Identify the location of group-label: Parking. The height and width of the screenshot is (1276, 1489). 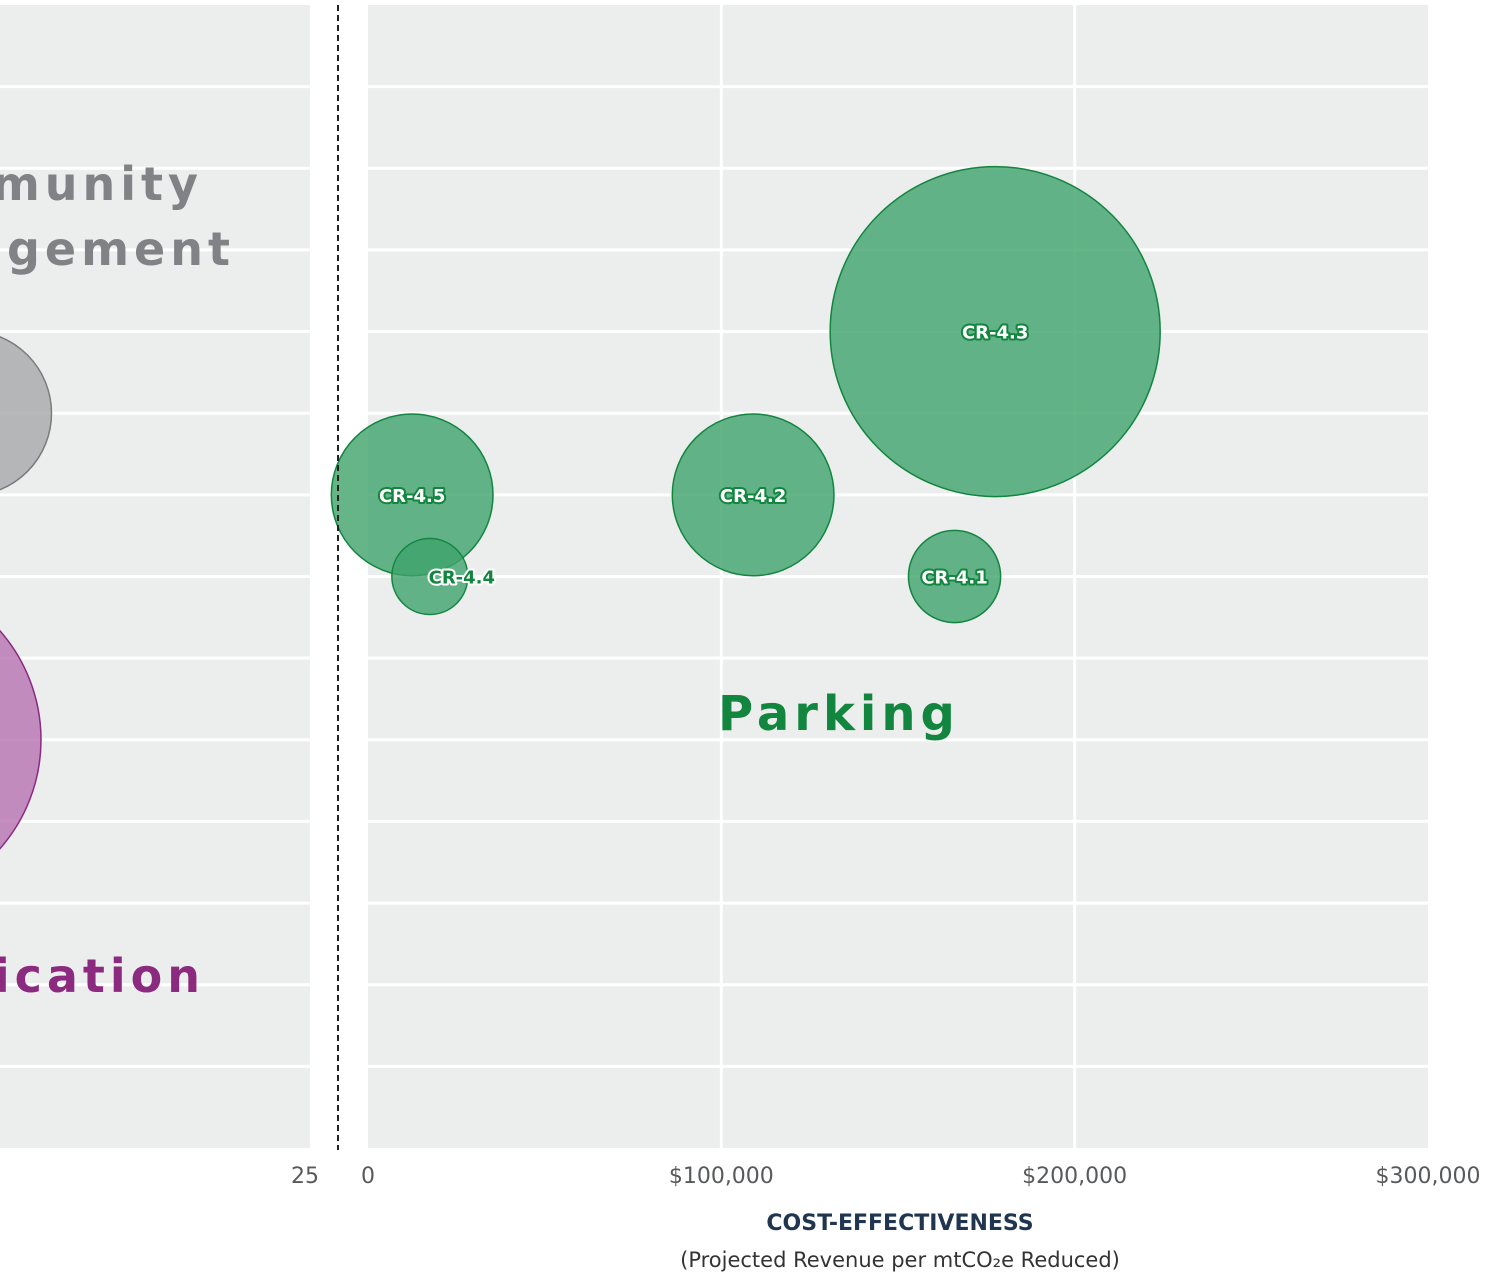
(839, 714).